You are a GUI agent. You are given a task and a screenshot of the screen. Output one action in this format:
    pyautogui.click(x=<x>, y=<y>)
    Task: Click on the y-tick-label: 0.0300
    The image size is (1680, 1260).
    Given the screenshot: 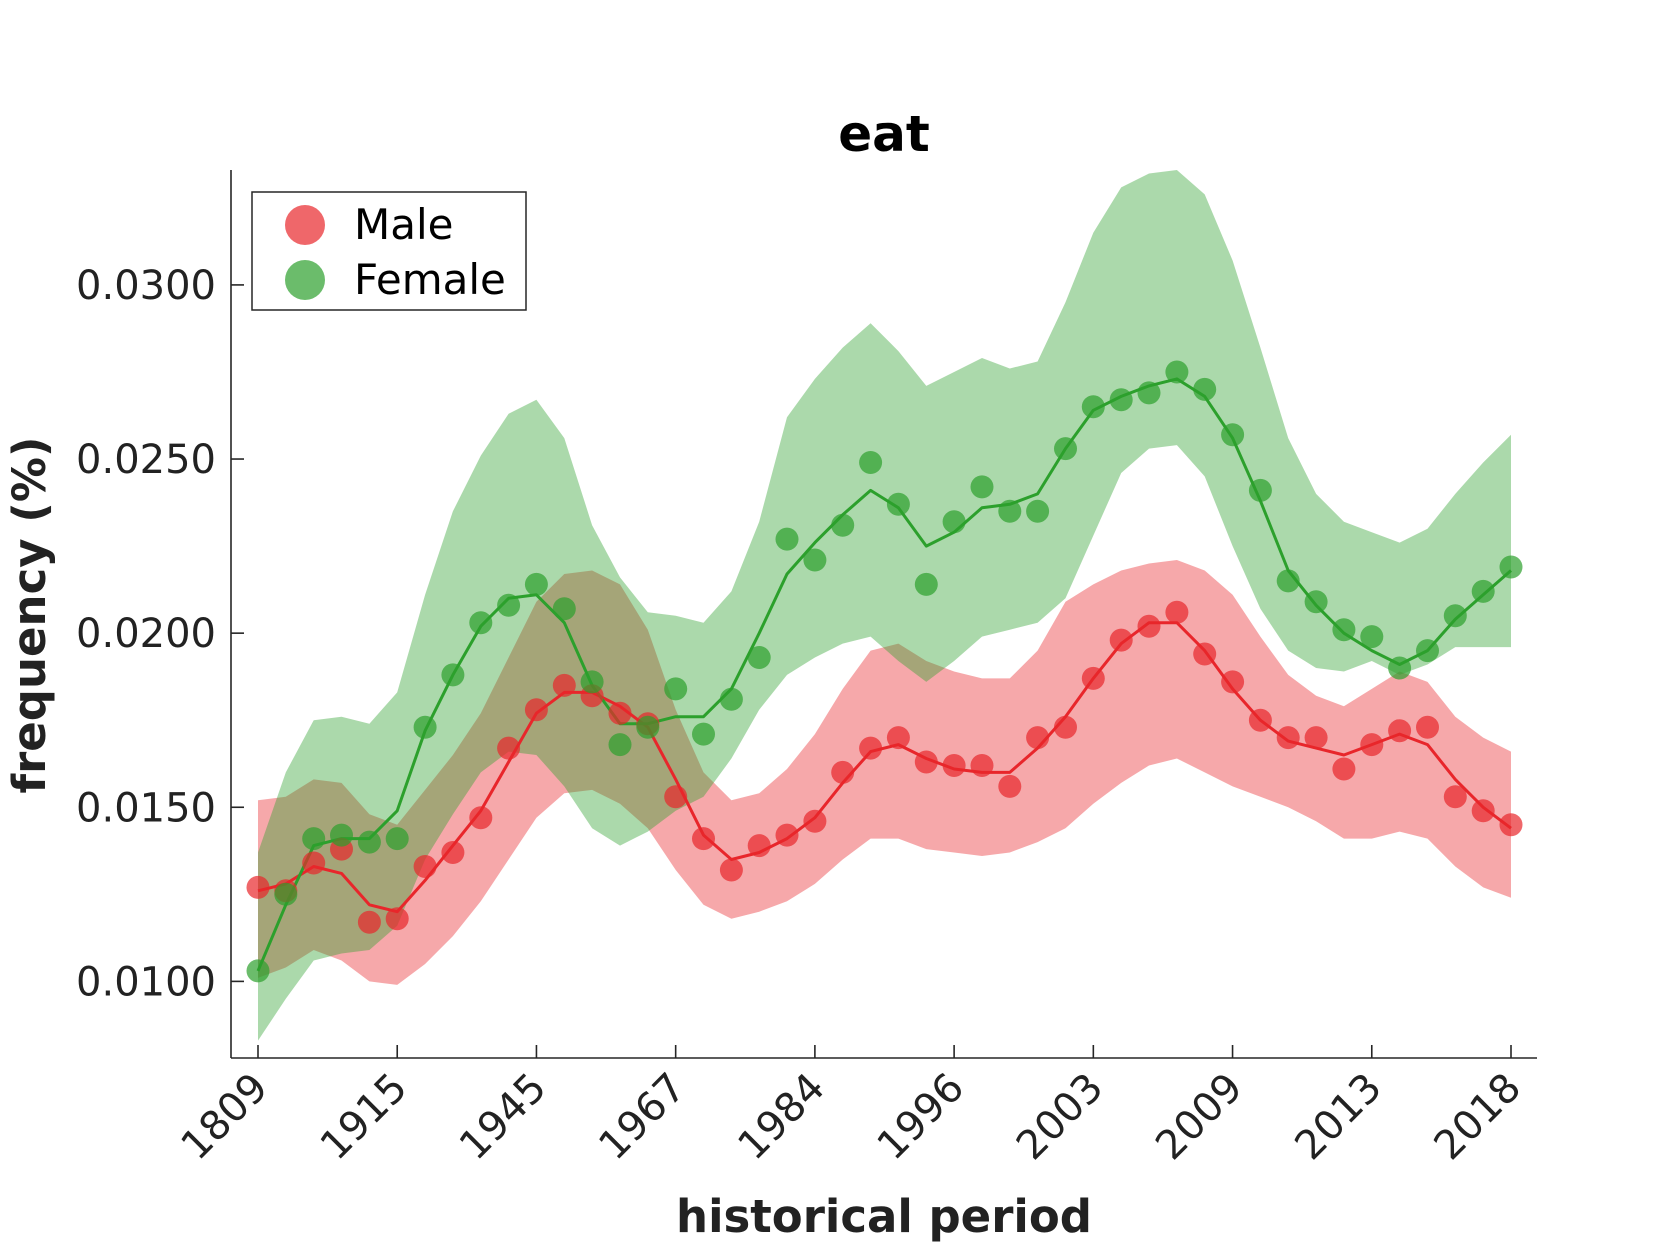 What is the action you would take?
    pyautogui.click(x=146, y=286)
    